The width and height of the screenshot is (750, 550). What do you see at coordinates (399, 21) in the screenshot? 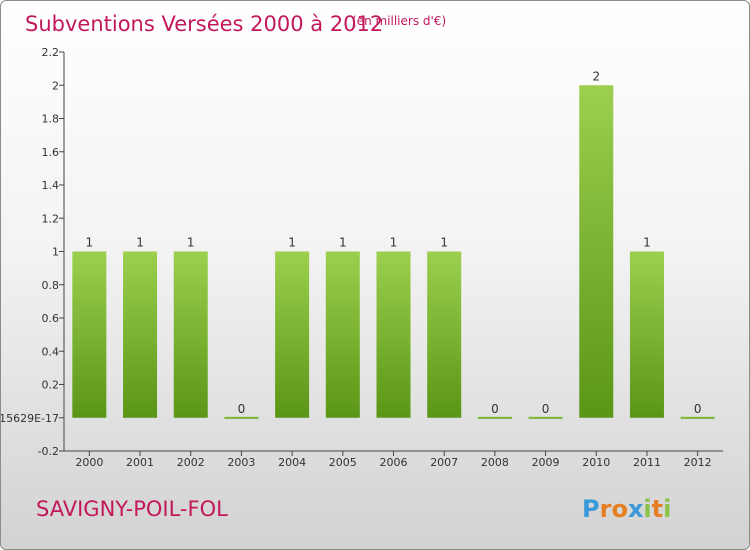
I see `chart-unit: (en milliers d'€)` at bounding box center [399, 21].